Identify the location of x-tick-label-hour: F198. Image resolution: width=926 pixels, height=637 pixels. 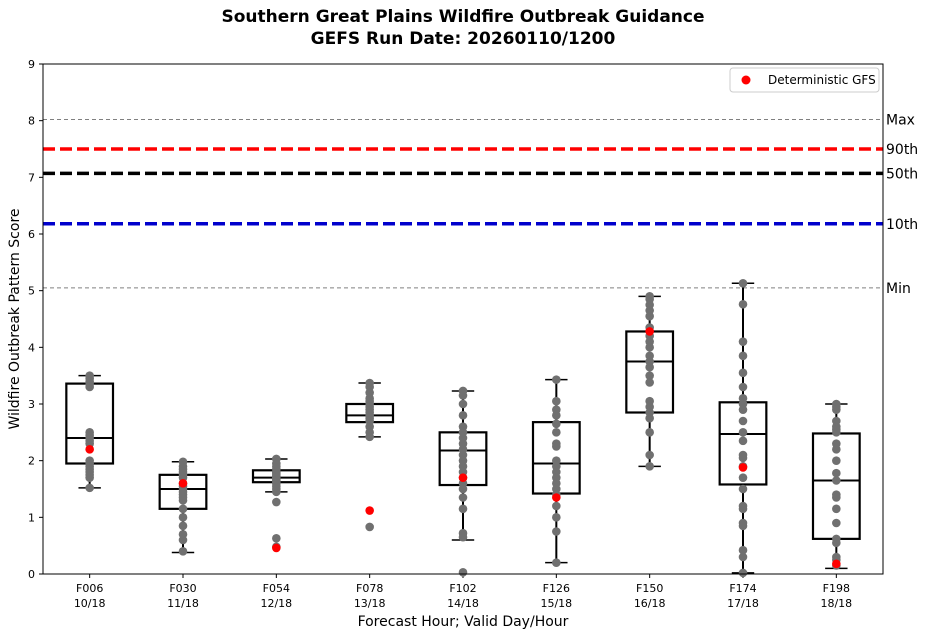
(836, 588).